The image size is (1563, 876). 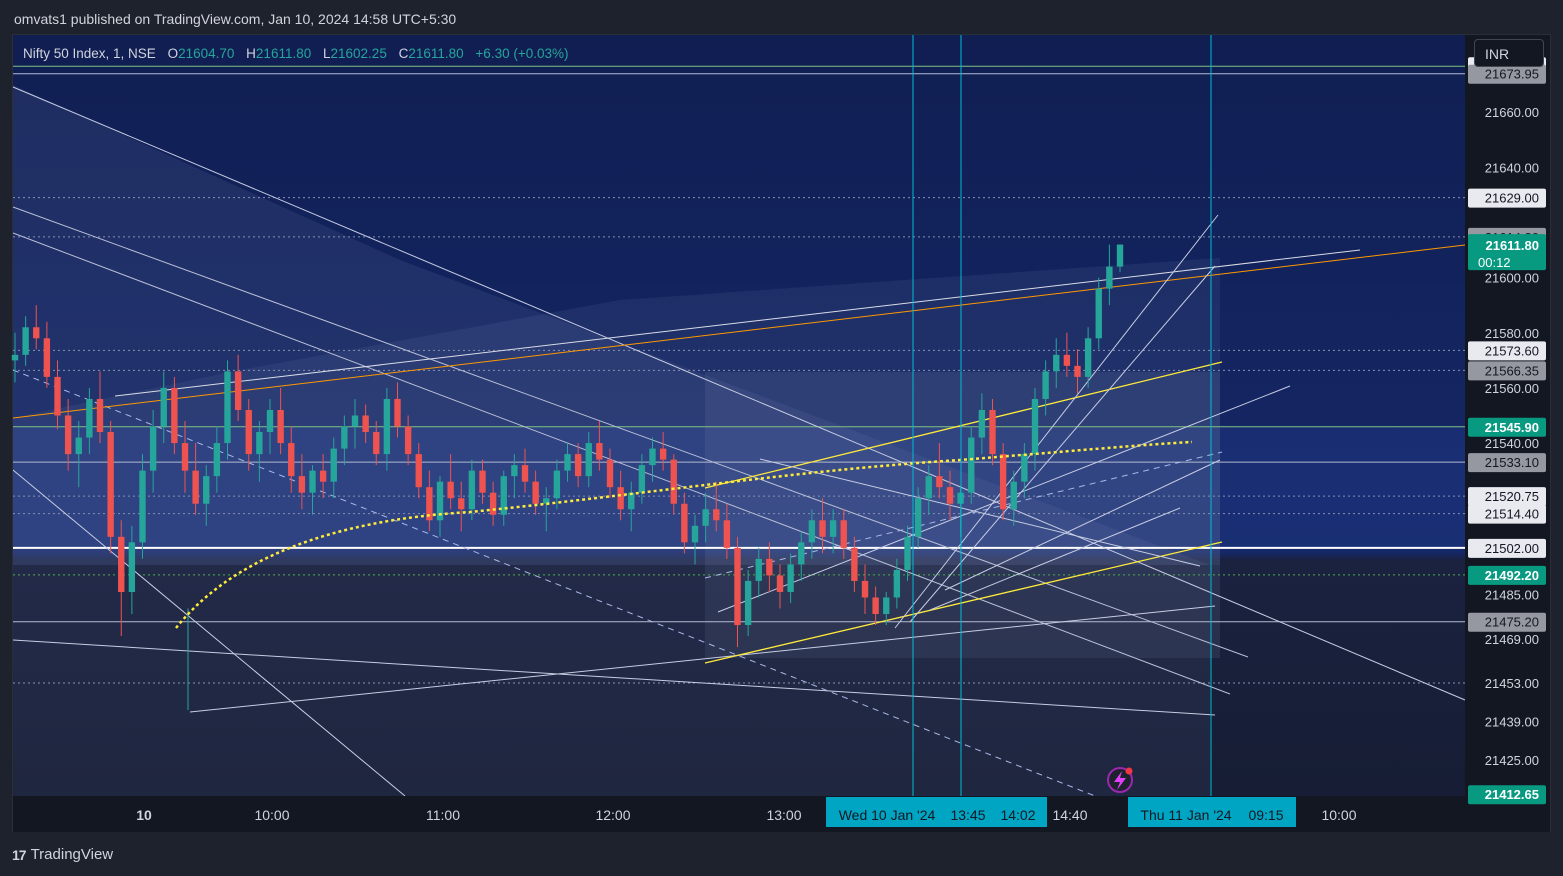 I want to click on vwap-curve, so click(x=684, y=534).